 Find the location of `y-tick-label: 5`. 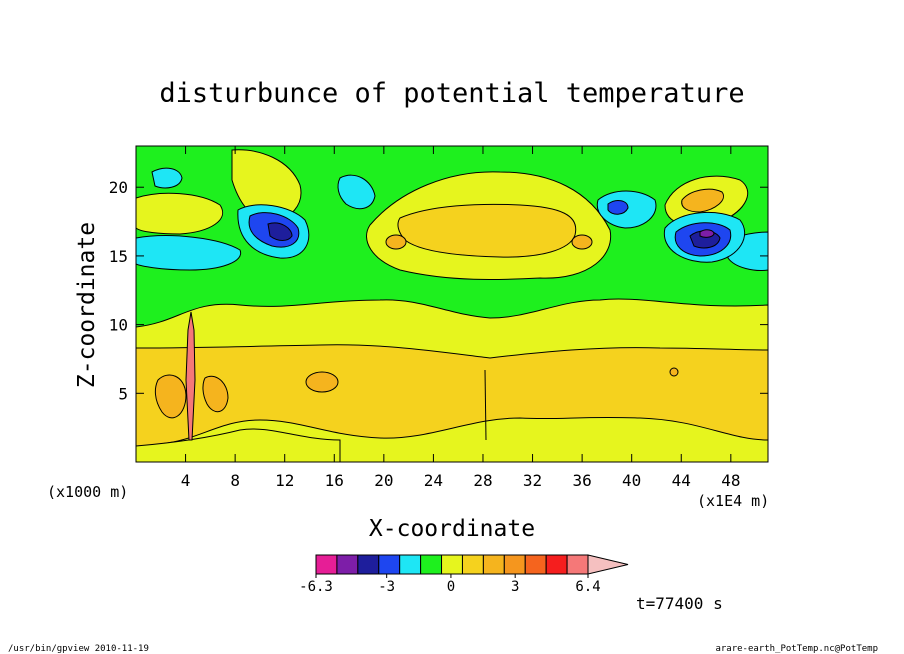

y-tick-label: 5 is located at coordinates (123, 393).